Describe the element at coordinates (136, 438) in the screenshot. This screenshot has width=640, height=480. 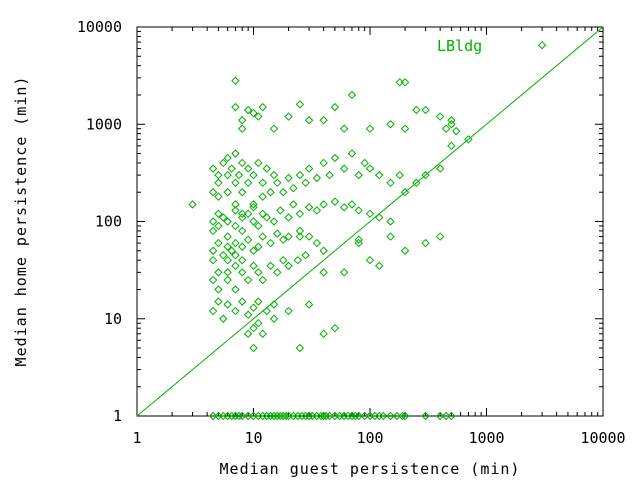
I see `x-tick-label: 1` at that location.